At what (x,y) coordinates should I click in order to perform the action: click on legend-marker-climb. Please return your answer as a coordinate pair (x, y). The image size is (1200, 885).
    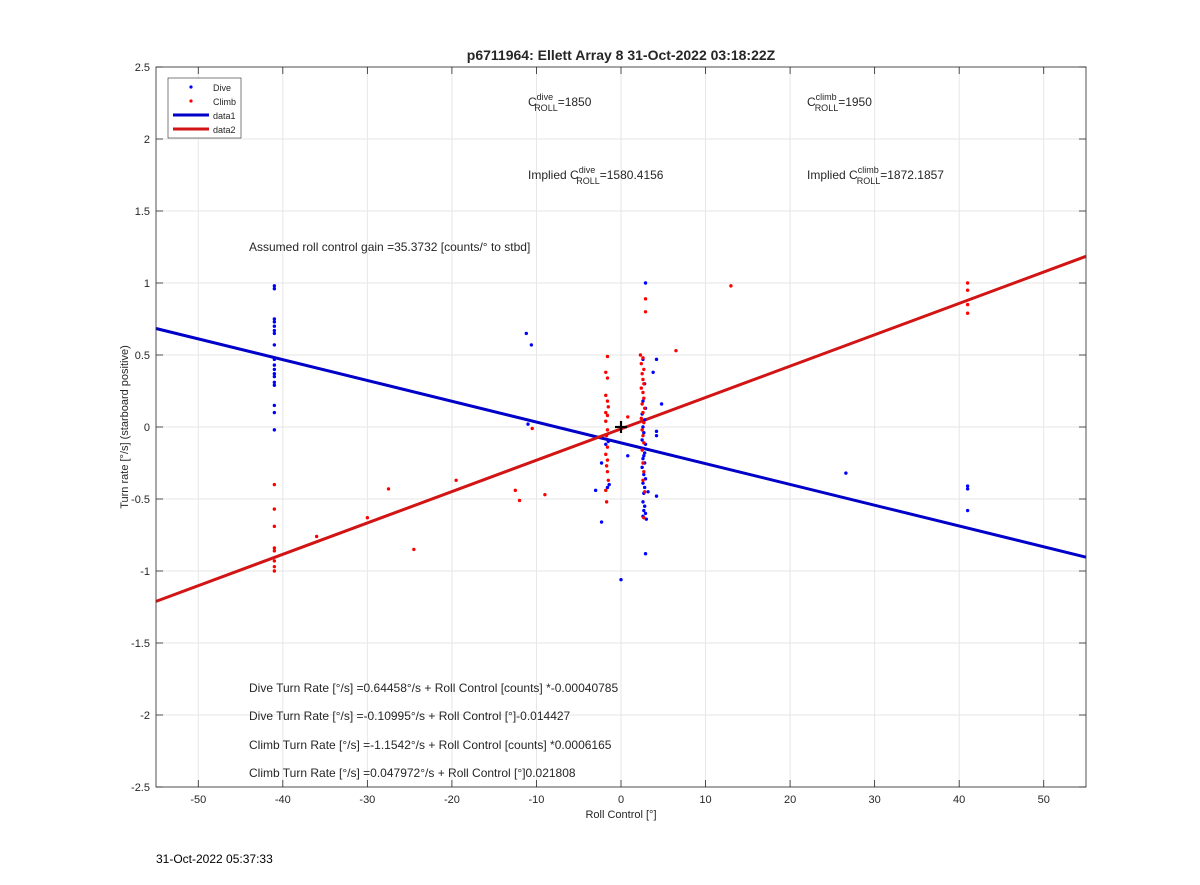
    Looking at the image, I should click on (191, 101).